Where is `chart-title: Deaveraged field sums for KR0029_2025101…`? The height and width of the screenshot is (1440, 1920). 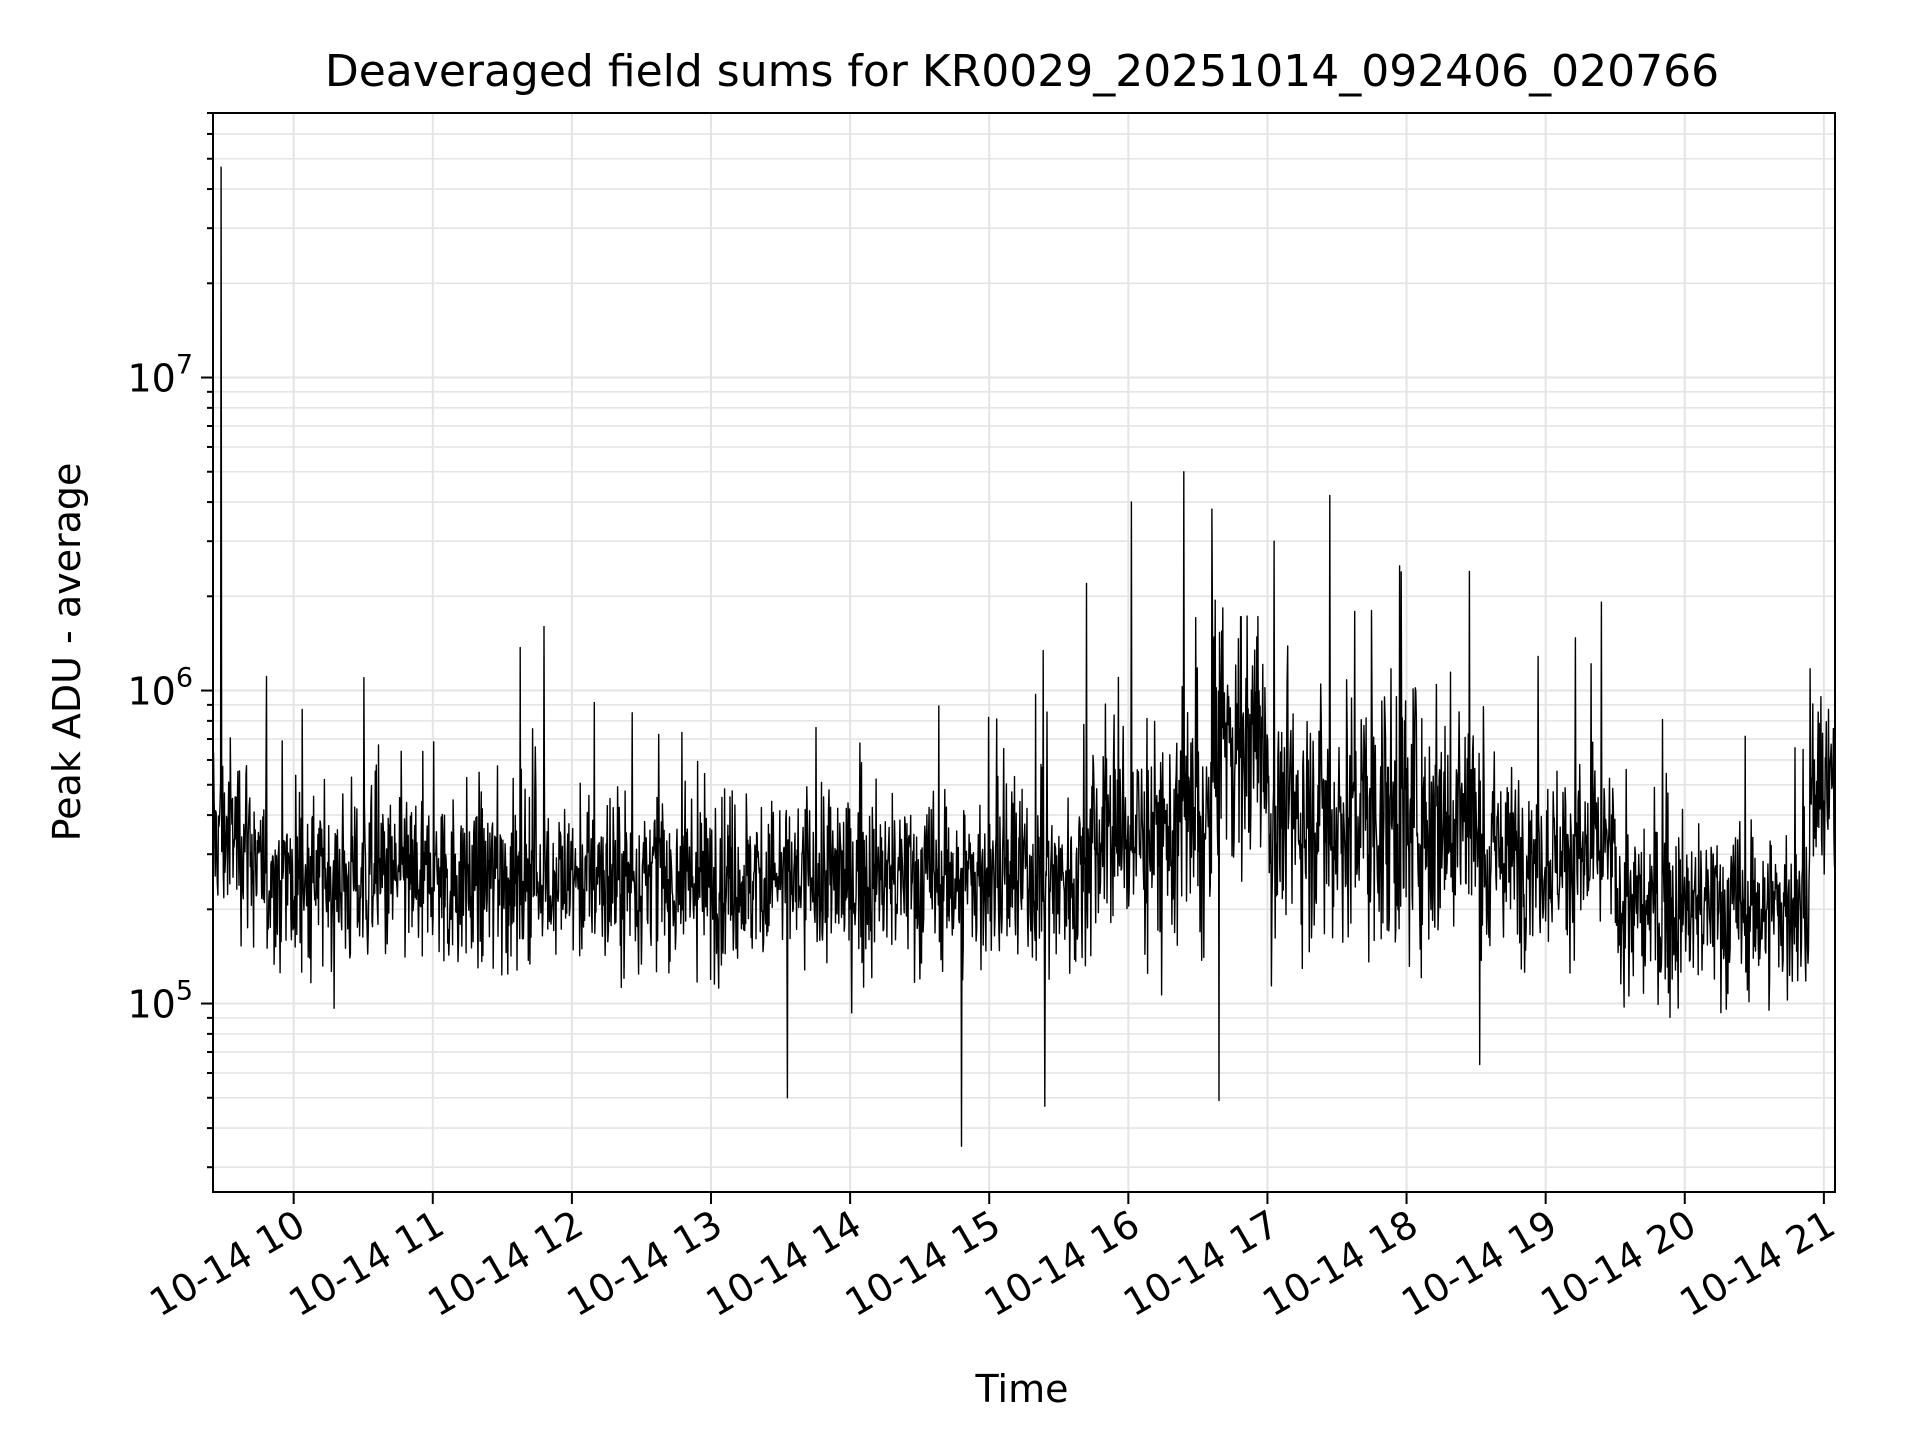 chart-title: Deaveraged field sums for KR0029_2025101… is located at coordinates (1022, 71).